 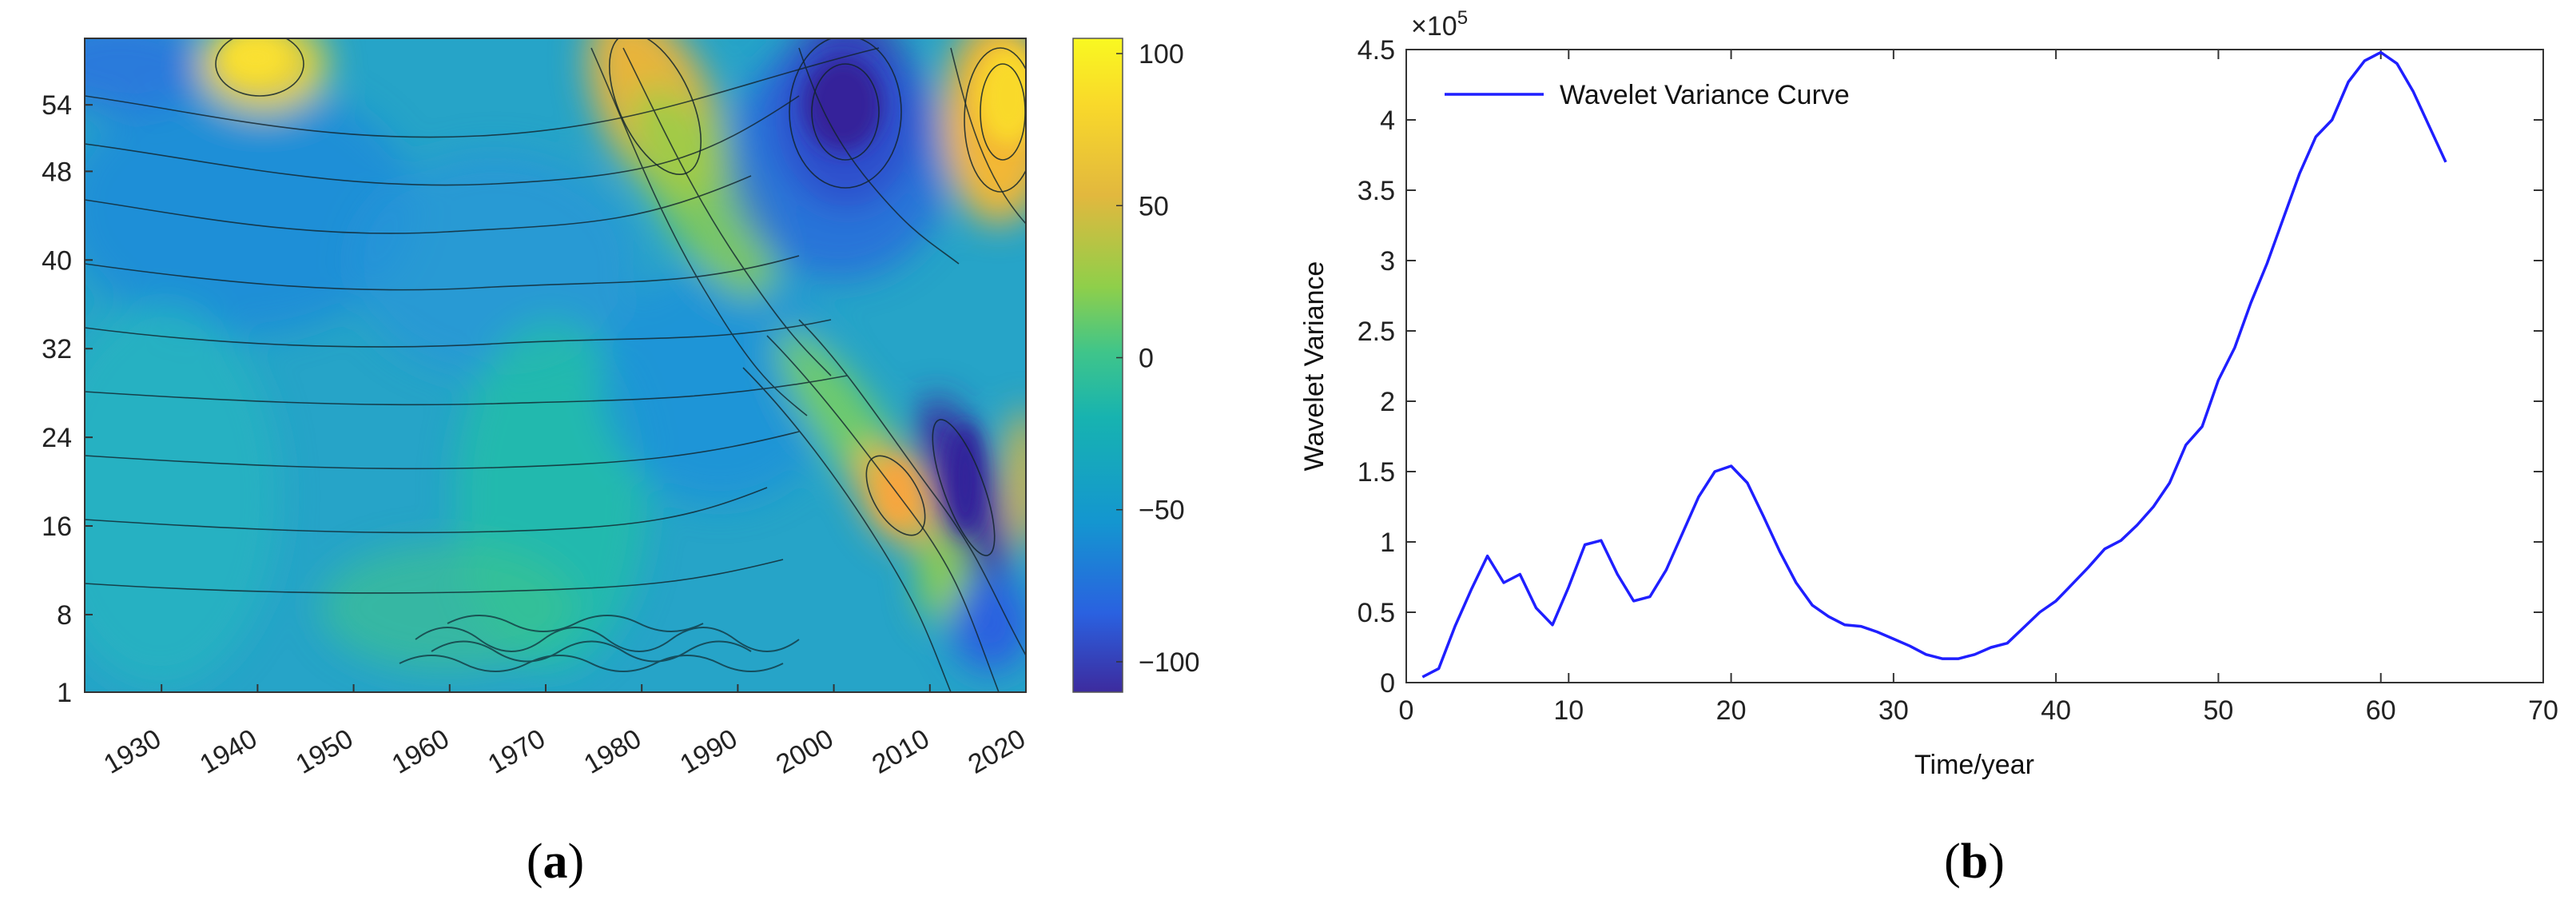 I want to click on feature-green-band-1980, so click(x=703, y=192).